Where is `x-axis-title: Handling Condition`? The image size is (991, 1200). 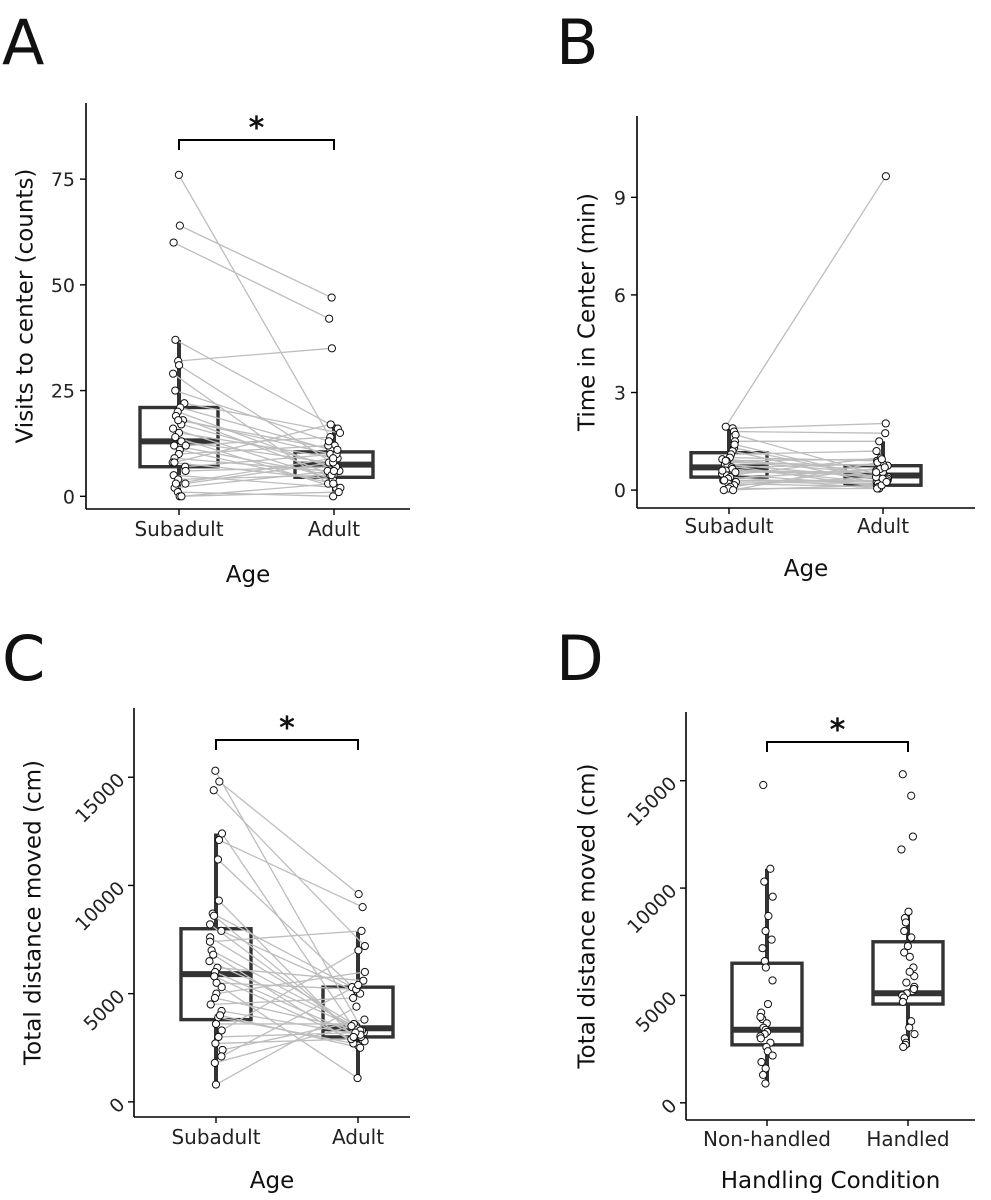
x-axis-title: Handling Condition is located at coordinates (831, 1181).